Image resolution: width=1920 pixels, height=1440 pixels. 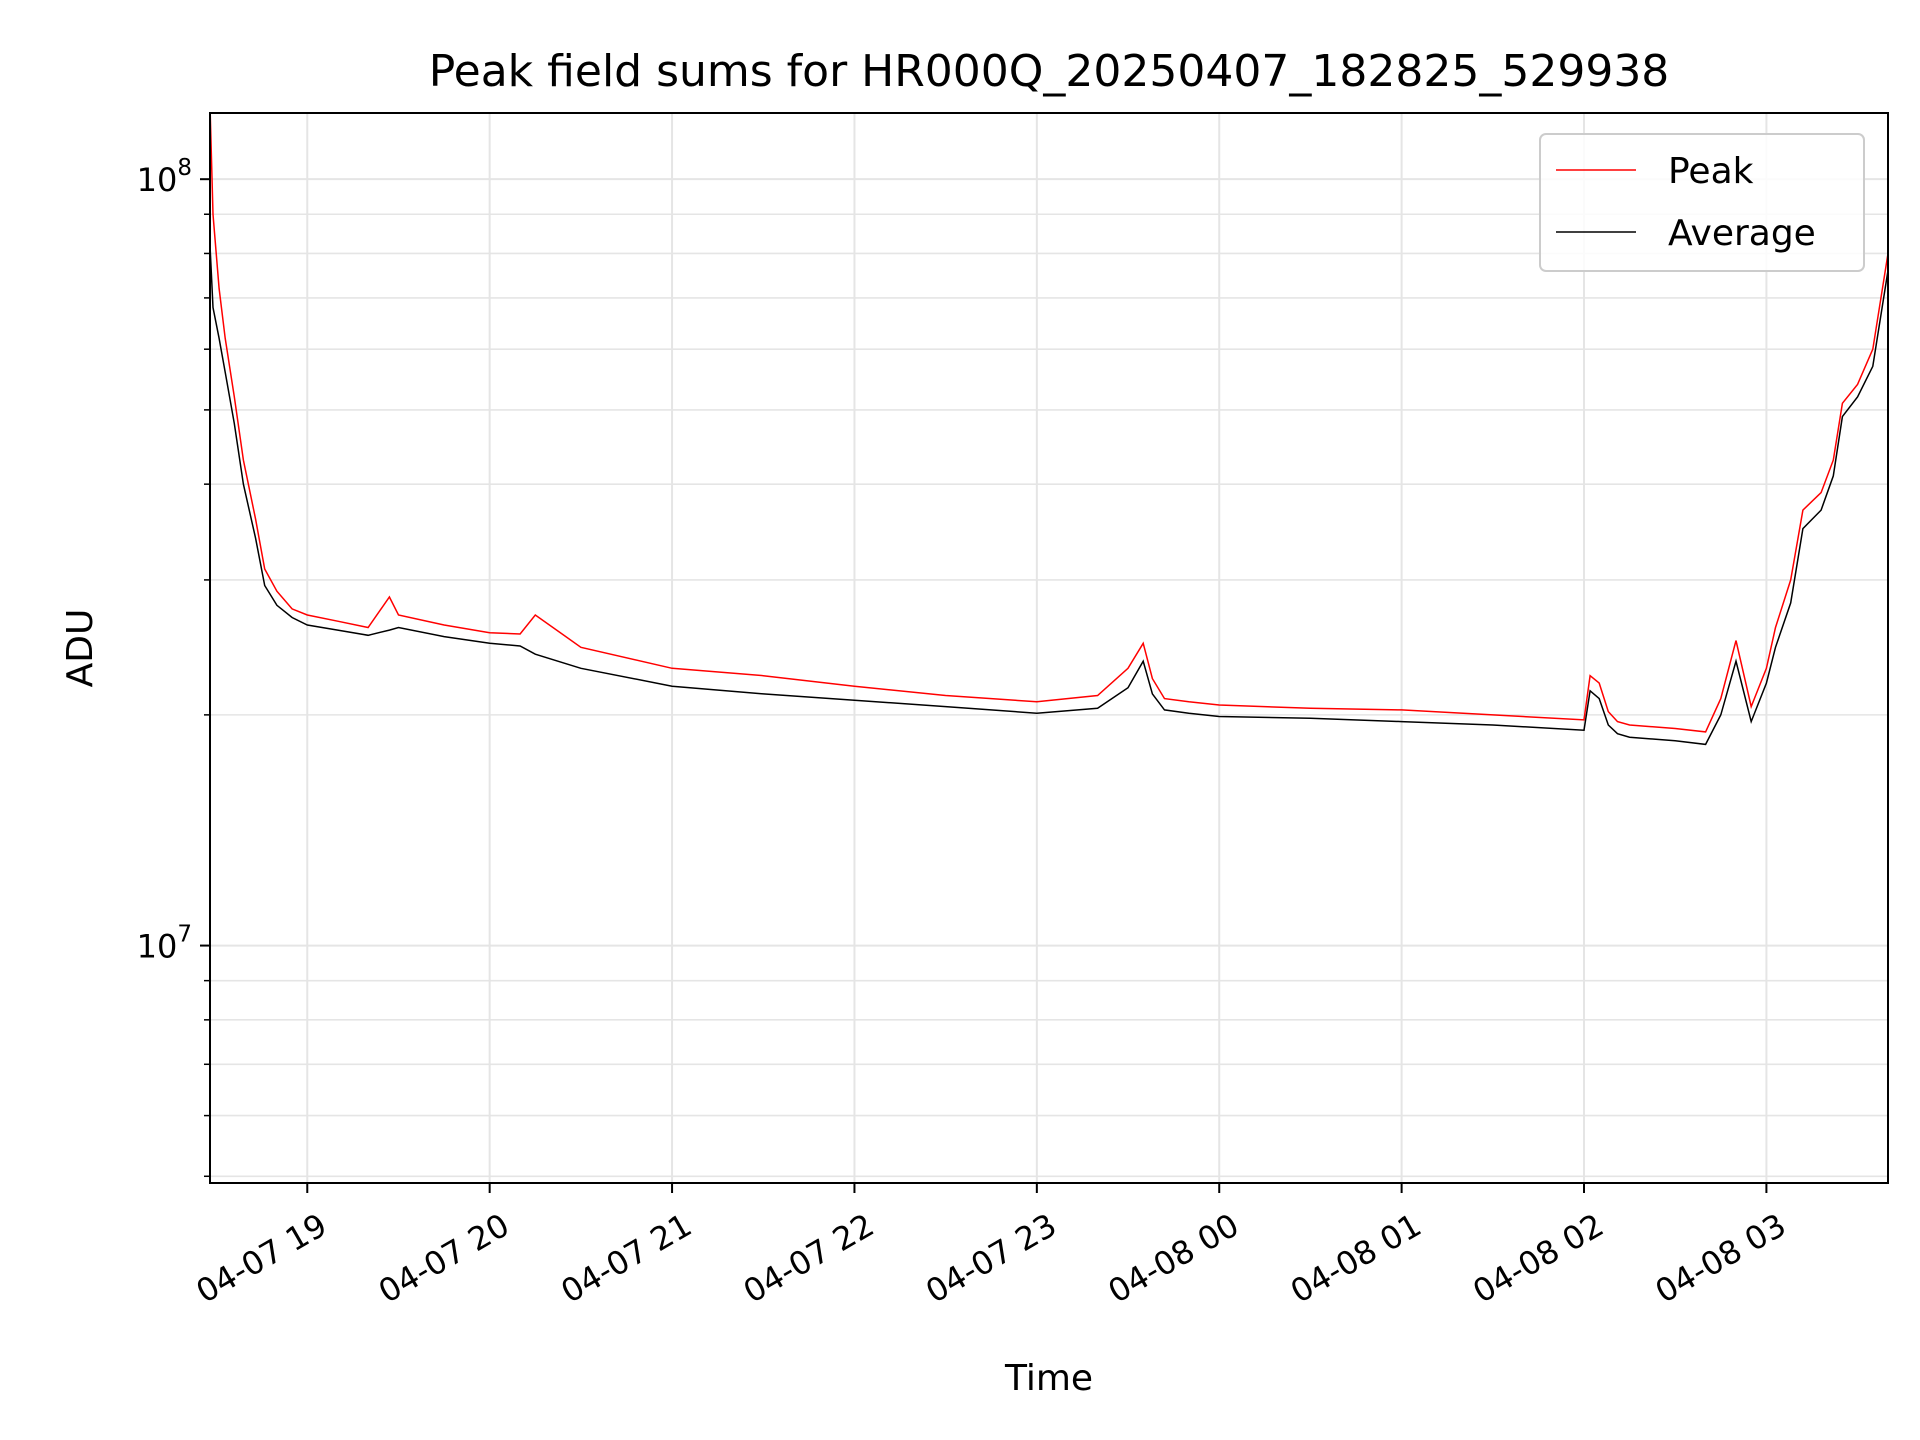 I want to click on legend-label-peak: Peak, so click(x=1711, y=171).